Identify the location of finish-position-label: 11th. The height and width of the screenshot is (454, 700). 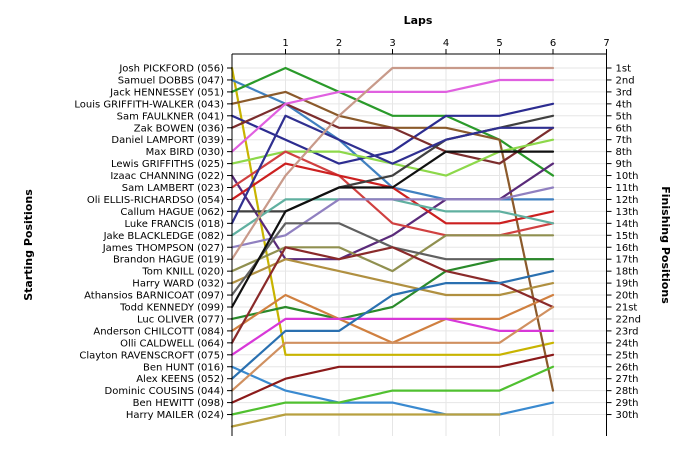
(627, 188).